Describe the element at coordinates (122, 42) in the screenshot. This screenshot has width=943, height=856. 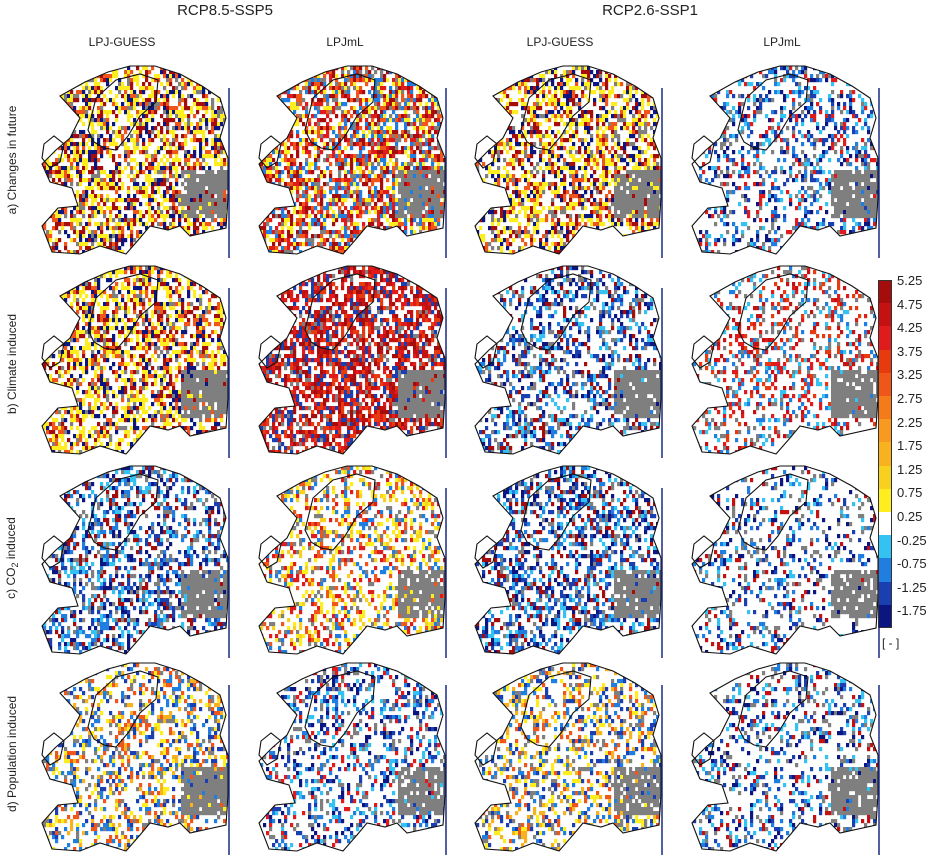
I see `model-label-guess-rcp85: LPJ-GUESS` at that location.